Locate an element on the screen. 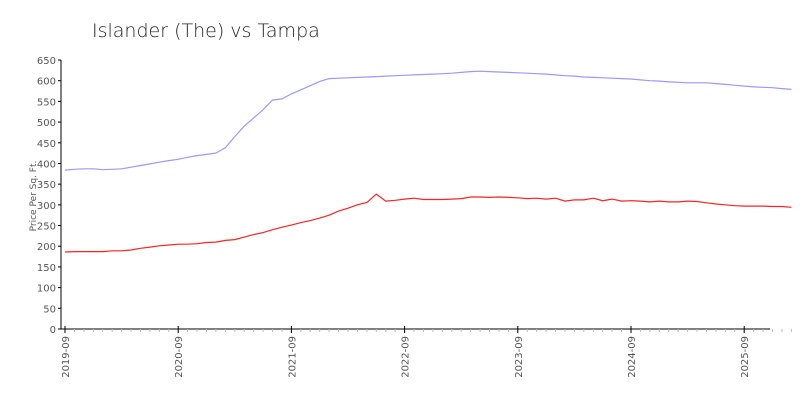 The width and height of the screenshot is (800, 400). y-tick-label: 200 is located at coordinates (46, 247).